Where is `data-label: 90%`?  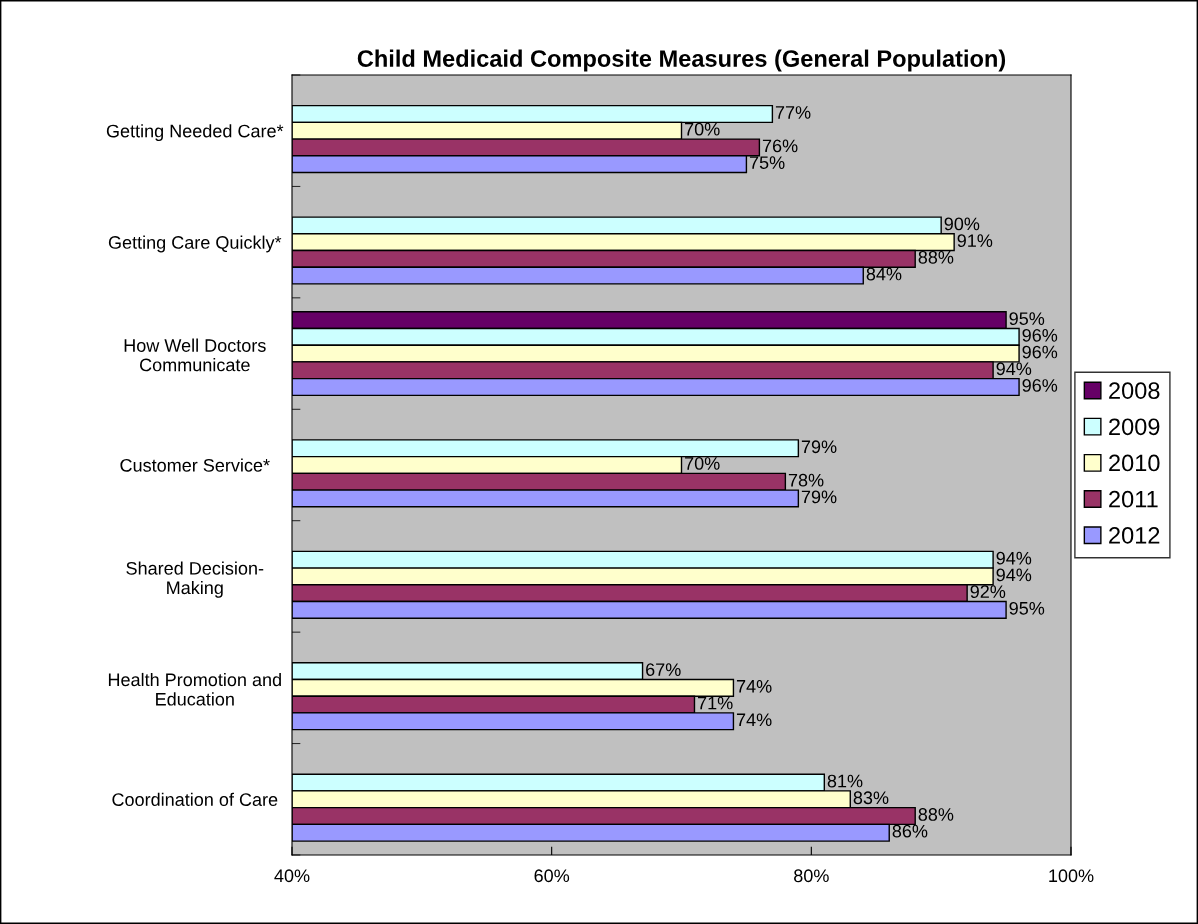 data-label: 90% is located at coordinates (962, 224).